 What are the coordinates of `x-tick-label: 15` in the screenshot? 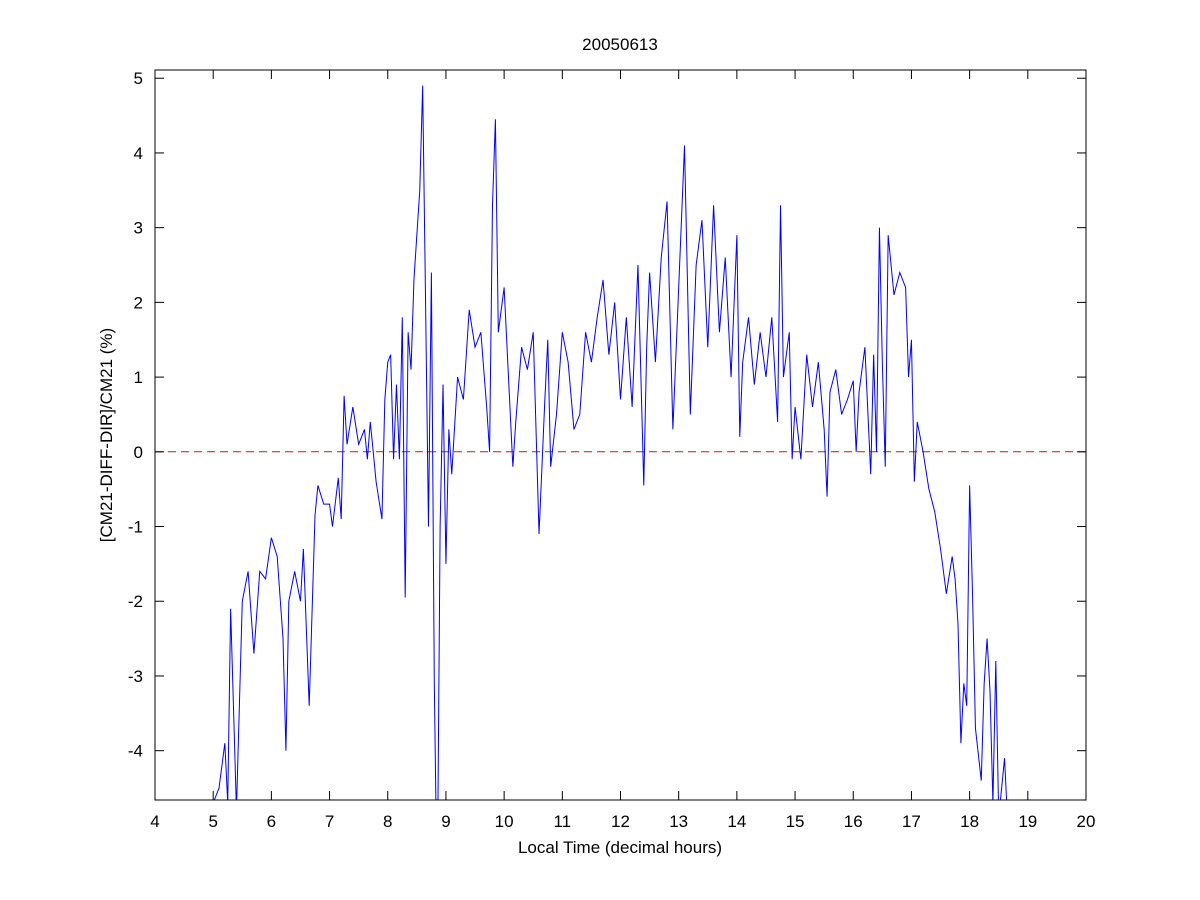 It's located at (795, 821).